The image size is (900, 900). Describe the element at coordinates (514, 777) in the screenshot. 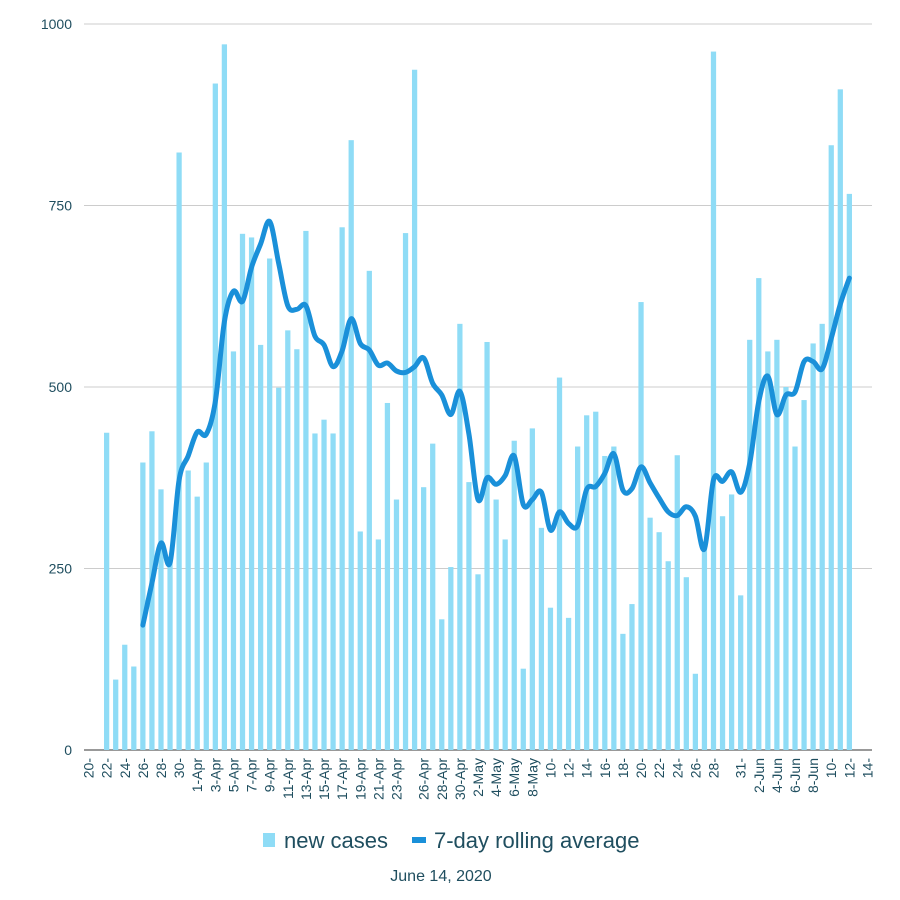

I see `x-tick-label: 6-May` at that location.